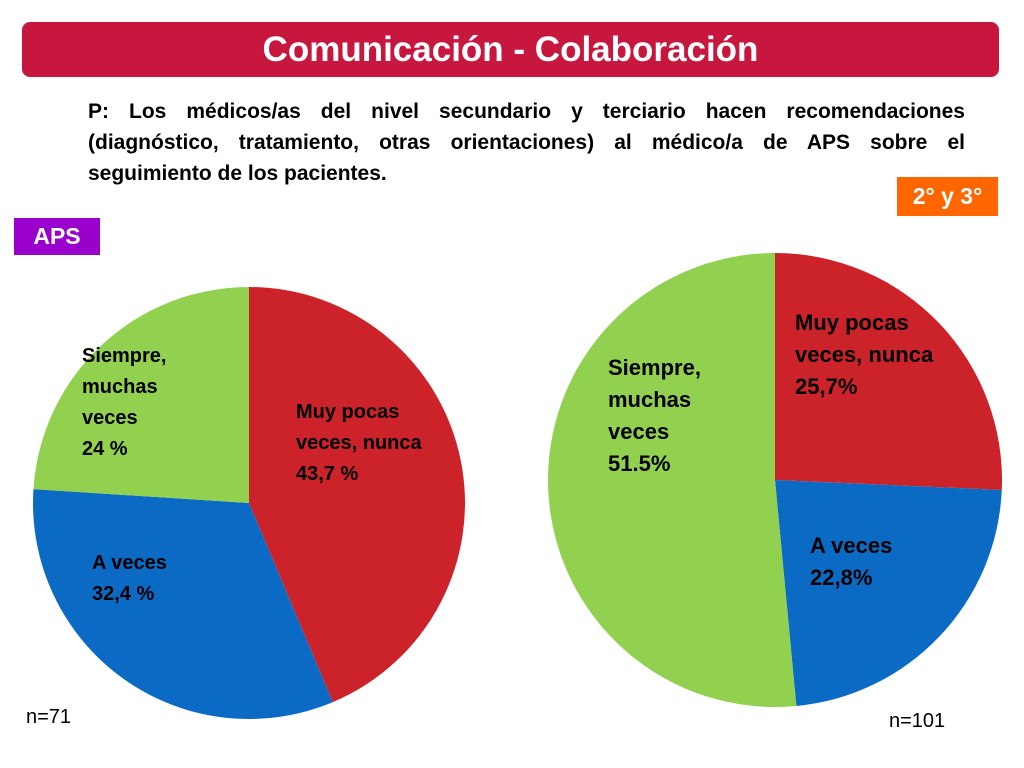 This screenshot has width=1024, height=768. Describe the element at coordinates (49, 717) in the screenshot. I see `aps-sample-size: n=71` at that location.